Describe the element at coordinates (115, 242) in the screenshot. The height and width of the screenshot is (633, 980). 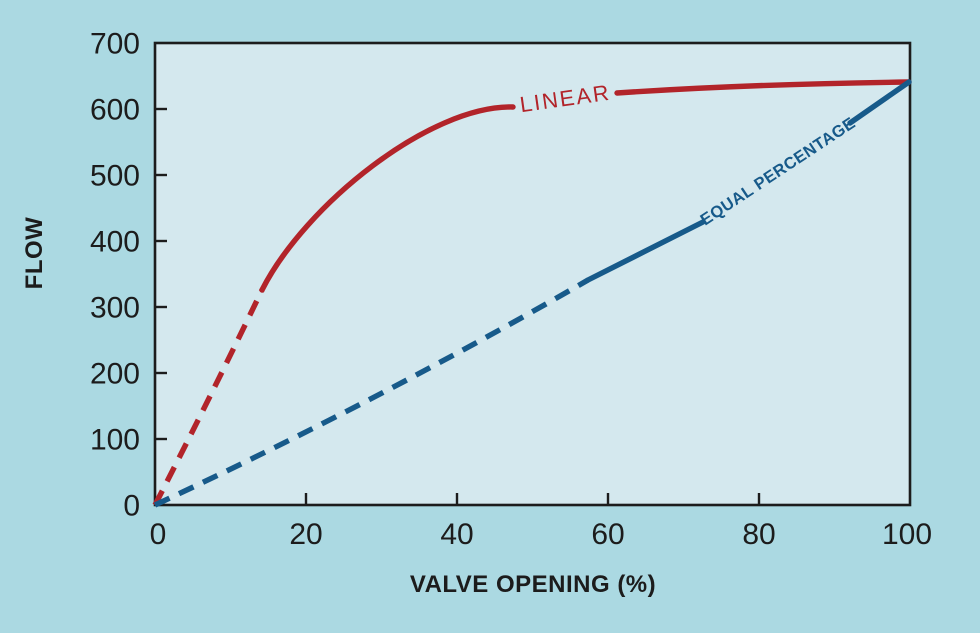
I see `y-tick-label-400: 400` at that location.